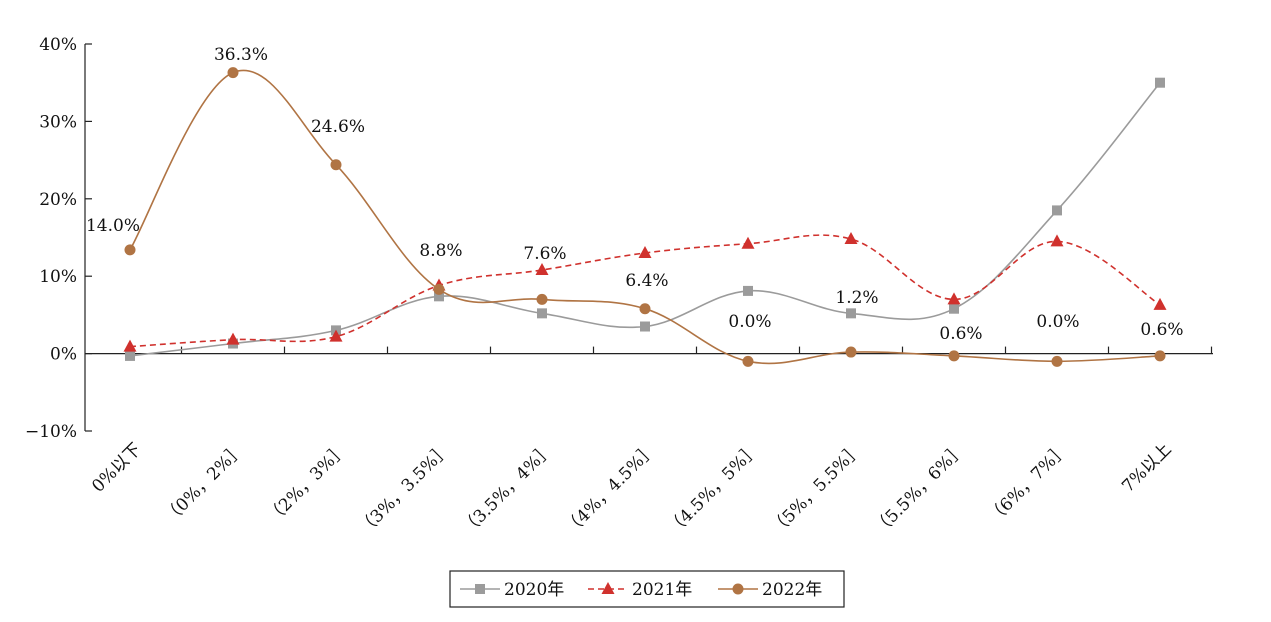 Image resolution: width=1271 pixels, height=622 pixels. I want to click on x-category-label: （4.5%，5%］, so click(714, 489).